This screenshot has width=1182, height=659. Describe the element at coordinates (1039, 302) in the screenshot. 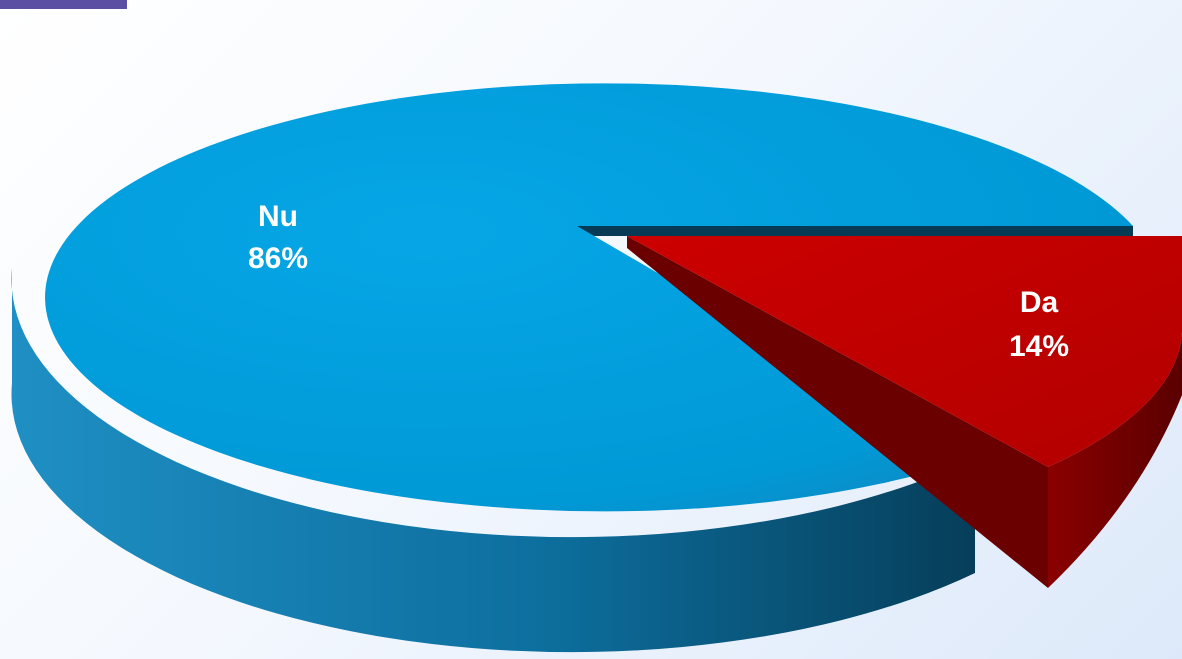

I see `slice-label-da-name: Da` at that location.